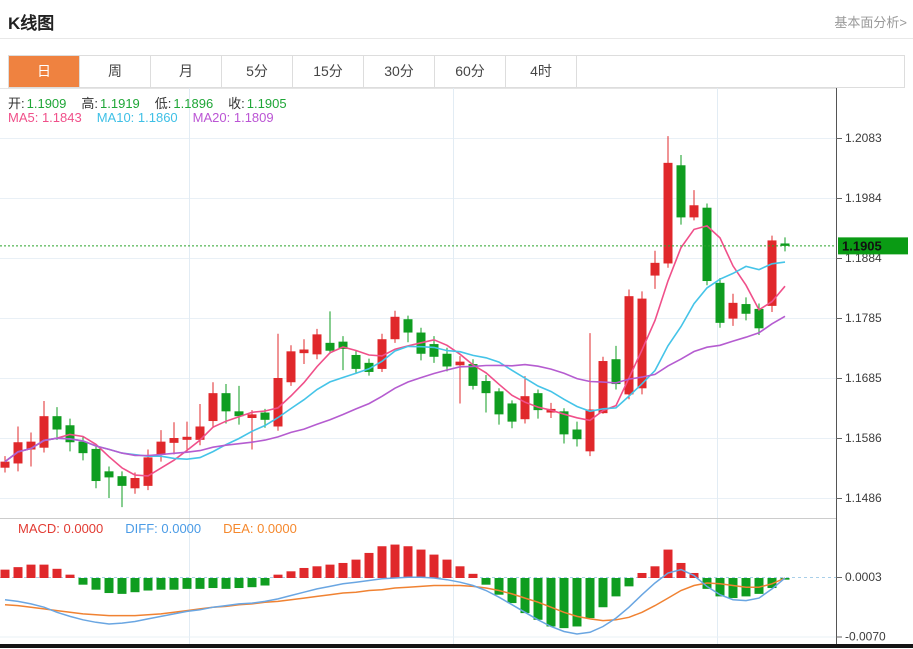  I want to click on price-tick-label: 1.1785, so click(863, 318).